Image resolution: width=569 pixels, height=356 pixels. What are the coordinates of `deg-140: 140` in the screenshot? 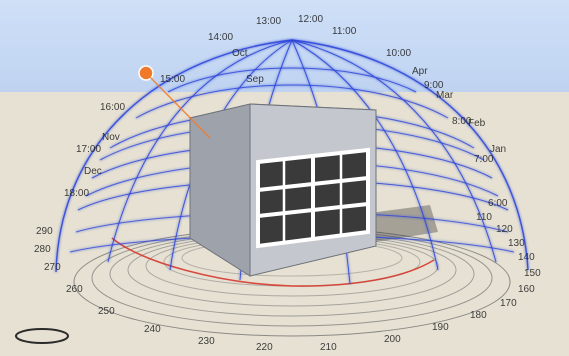 It's located at (526, 257).